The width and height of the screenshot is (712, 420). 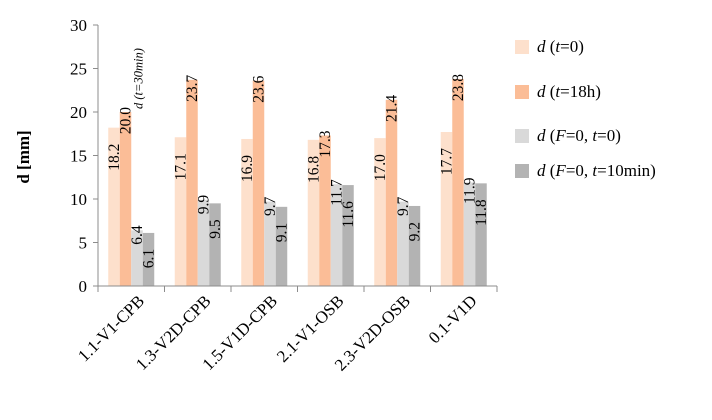 What do you see at coordinates (114, 157) in the screenshot?
I see `data-label: 18.2` at bounding box center [114, 157].